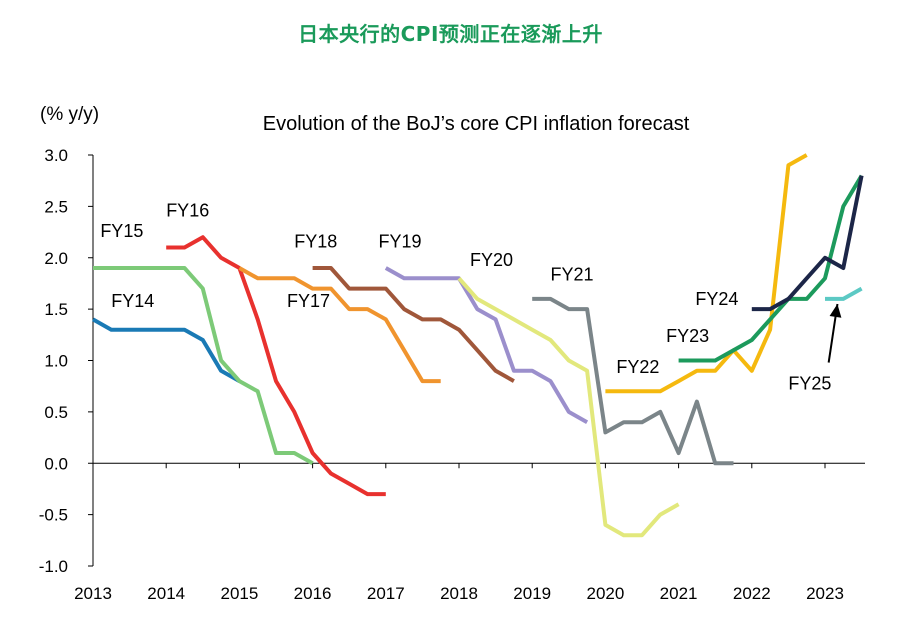  What do you see at coordinates (56, 463) in the screenshot?
I see `y-tick-label: 0.0` at bounding box center [56, 463].